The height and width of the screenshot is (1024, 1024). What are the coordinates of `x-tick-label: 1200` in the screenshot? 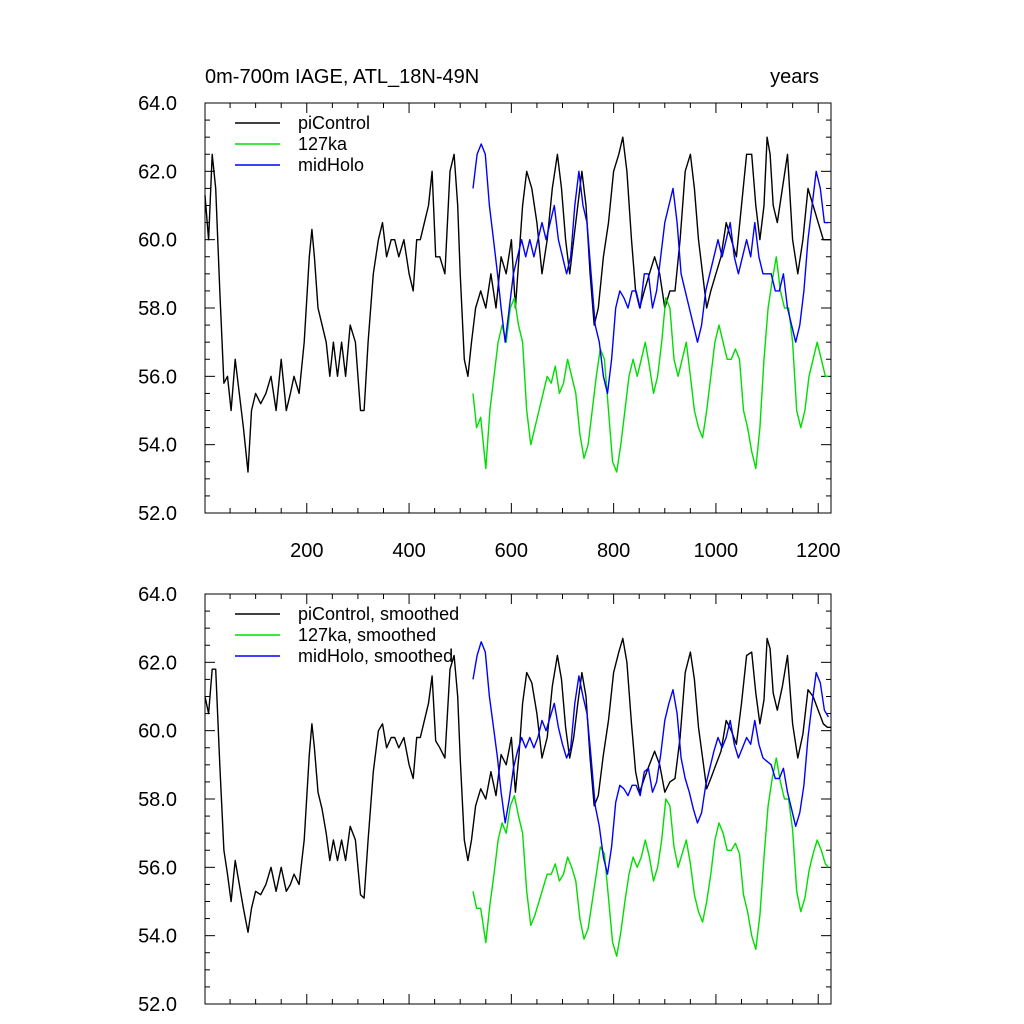 It's located at (818, 551).